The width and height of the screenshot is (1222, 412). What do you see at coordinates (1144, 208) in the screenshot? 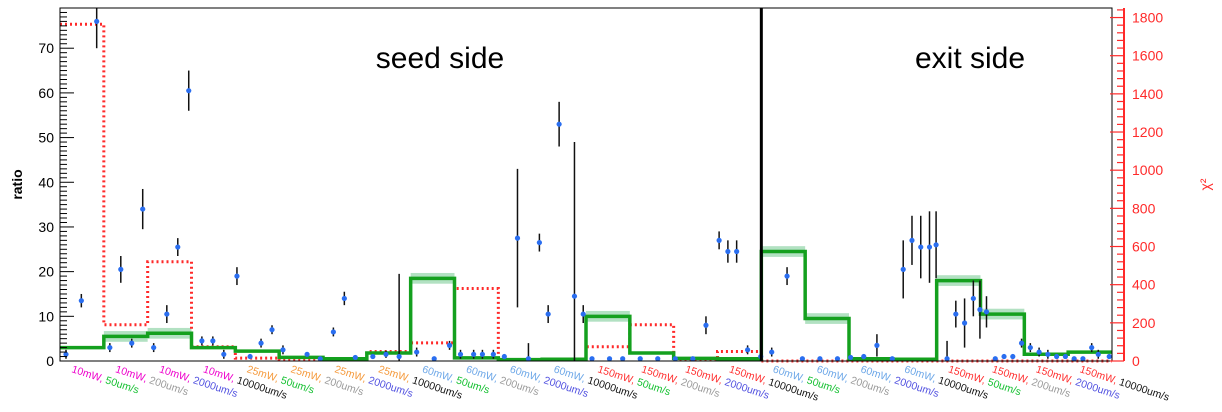
I see `y2-tick-label: 800` at bounding box center [1144, 208].